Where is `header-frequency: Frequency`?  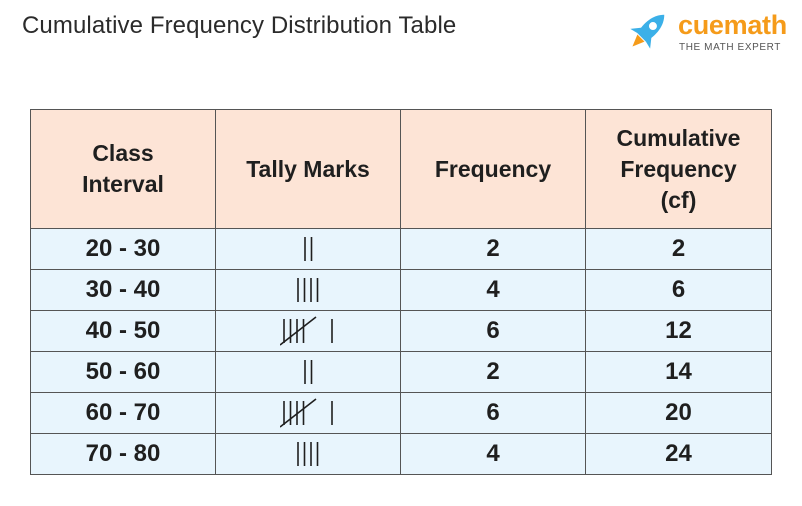
header-frequency: Frequency is located at coordinates (493, 169).